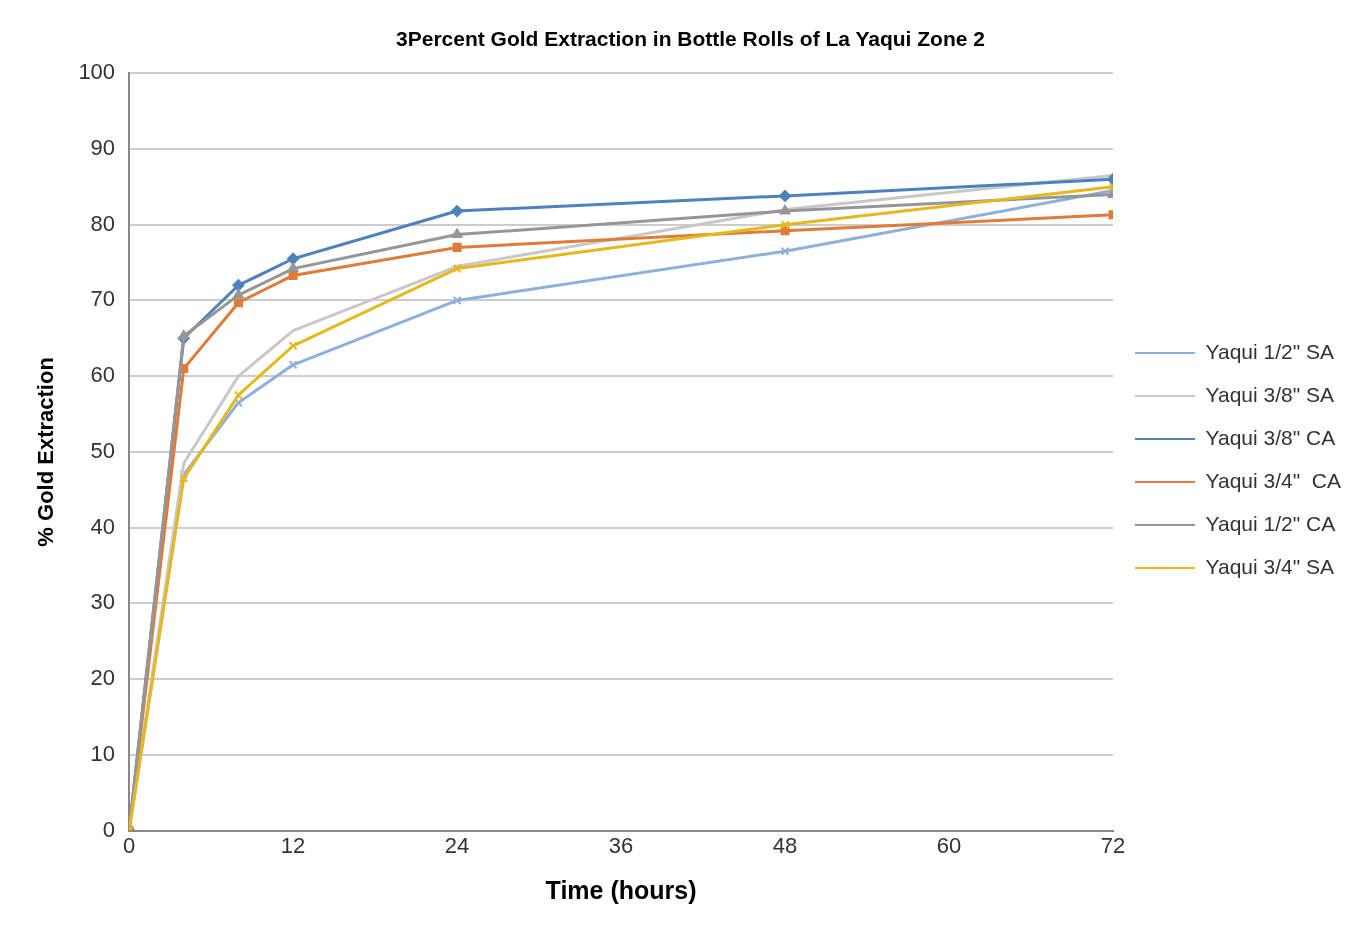  What do you see at coordinates (103, 223) in the screenshot?
I see `y-tick-label: 80` at bounding box center [103, 223].